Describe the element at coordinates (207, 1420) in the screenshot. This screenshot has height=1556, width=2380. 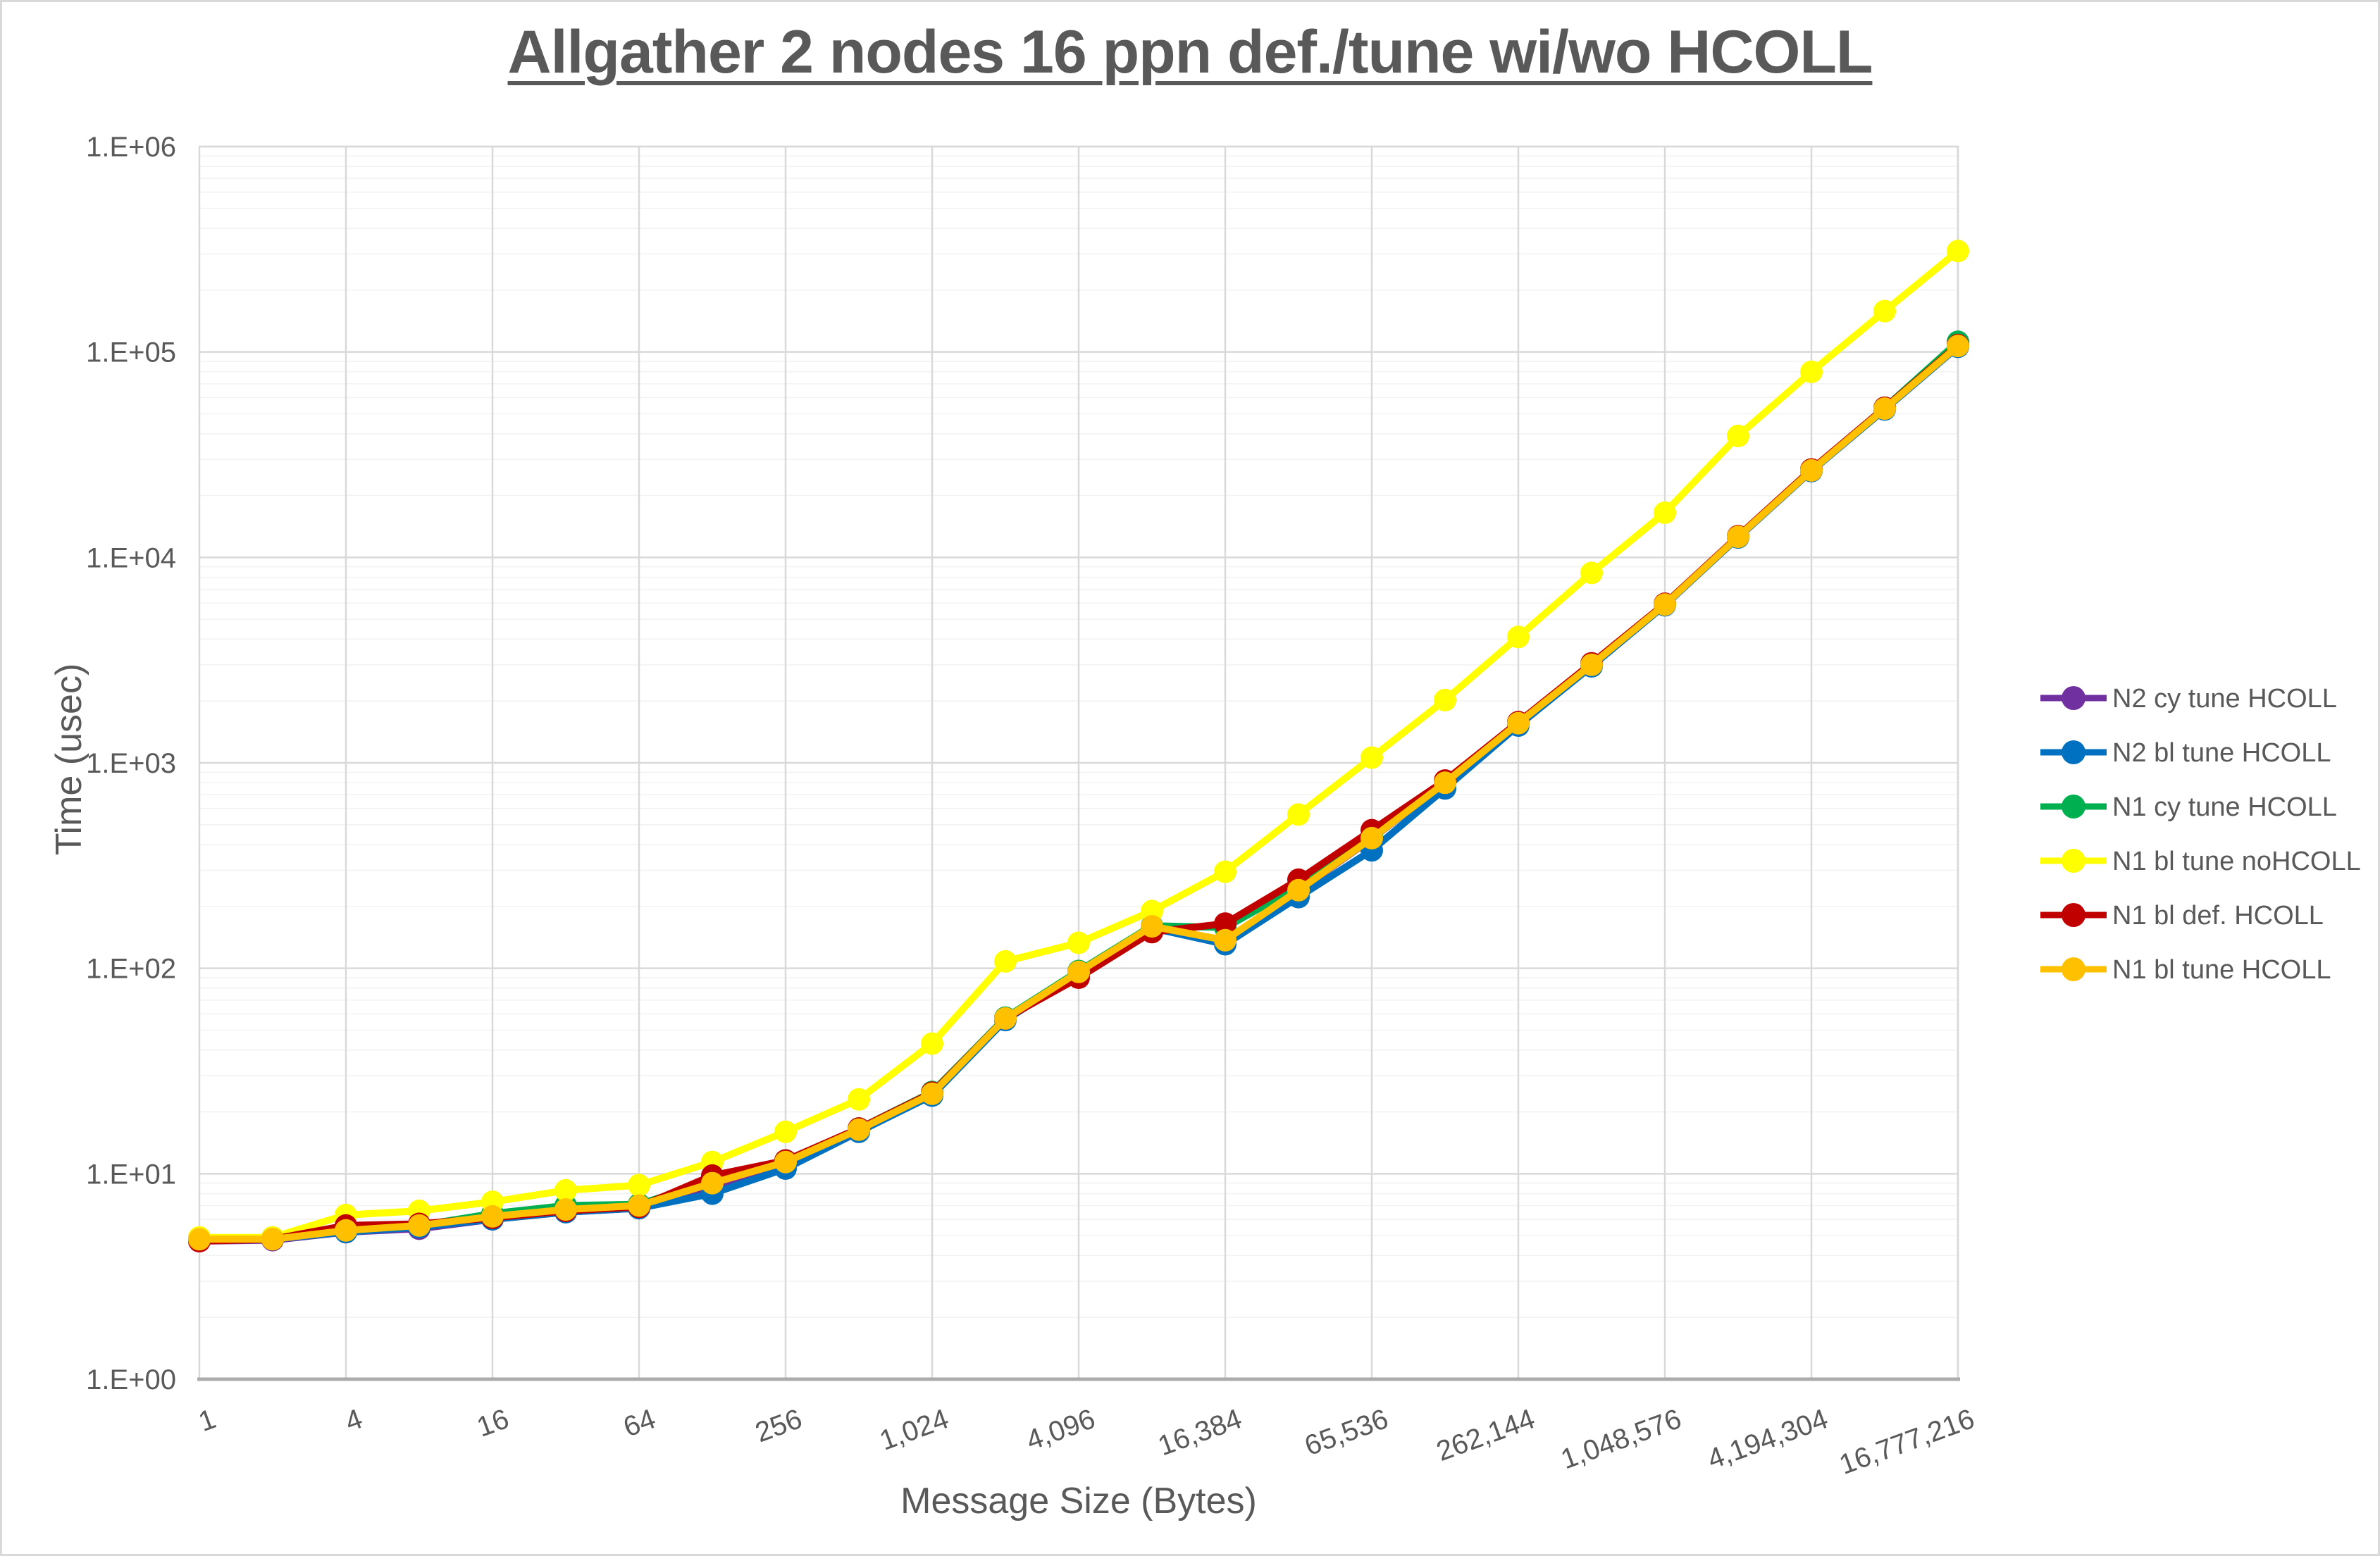
I see `x-tick-label: 1` at that location.